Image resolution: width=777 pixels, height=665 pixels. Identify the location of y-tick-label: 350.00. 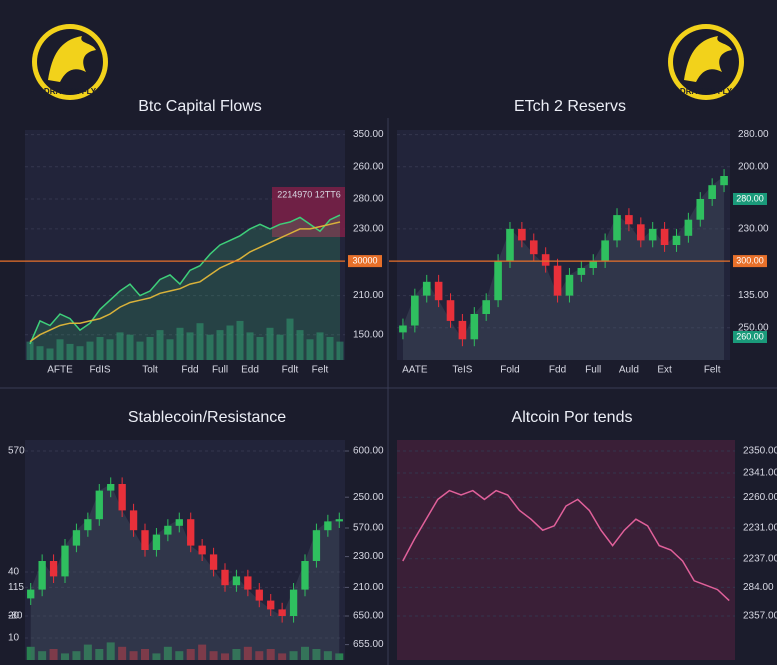
(368, 134).